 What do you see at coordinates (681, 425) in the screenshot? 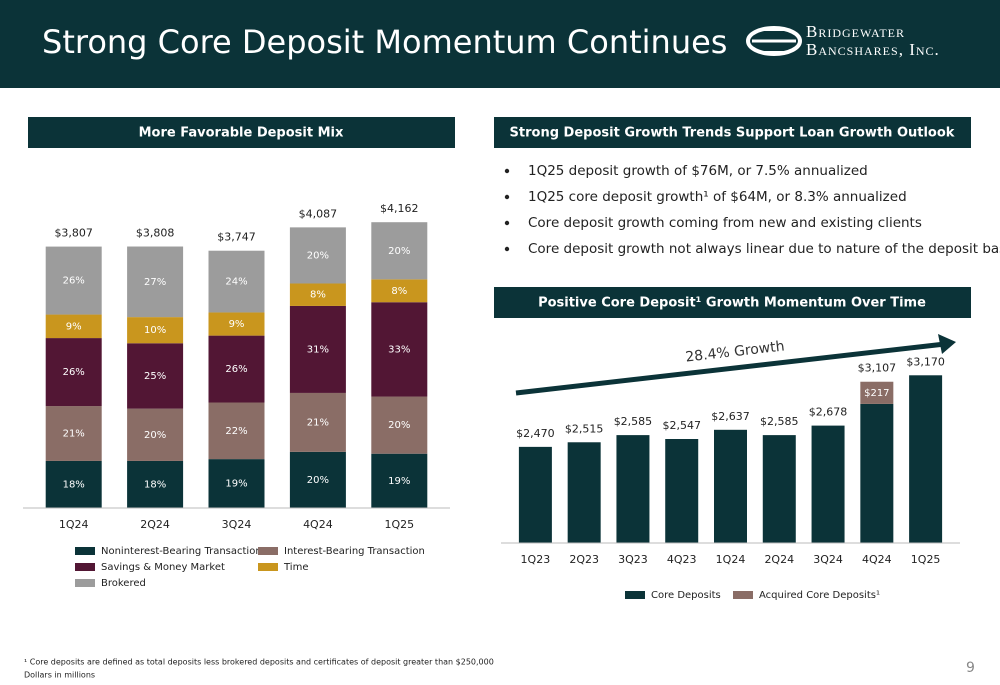
I see `total-label: $2,547` at bounding box center [681, 425].